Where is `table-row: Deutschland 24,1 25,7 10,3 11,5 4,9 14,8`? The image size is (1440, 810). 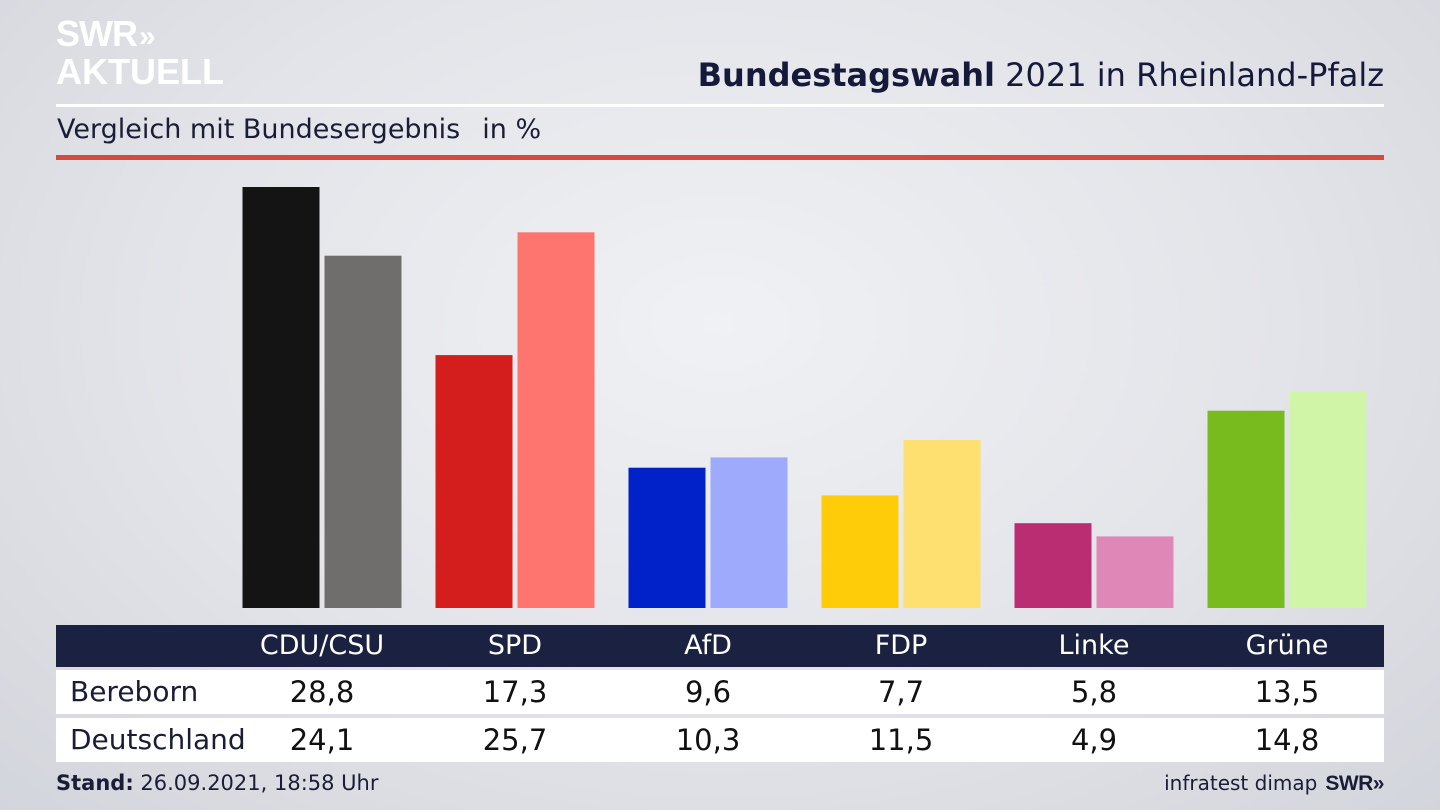
table-row: Deutschland 24,1 25,7 10,3 11,5 4,9 14,8 is located at coordinates (720, 740).